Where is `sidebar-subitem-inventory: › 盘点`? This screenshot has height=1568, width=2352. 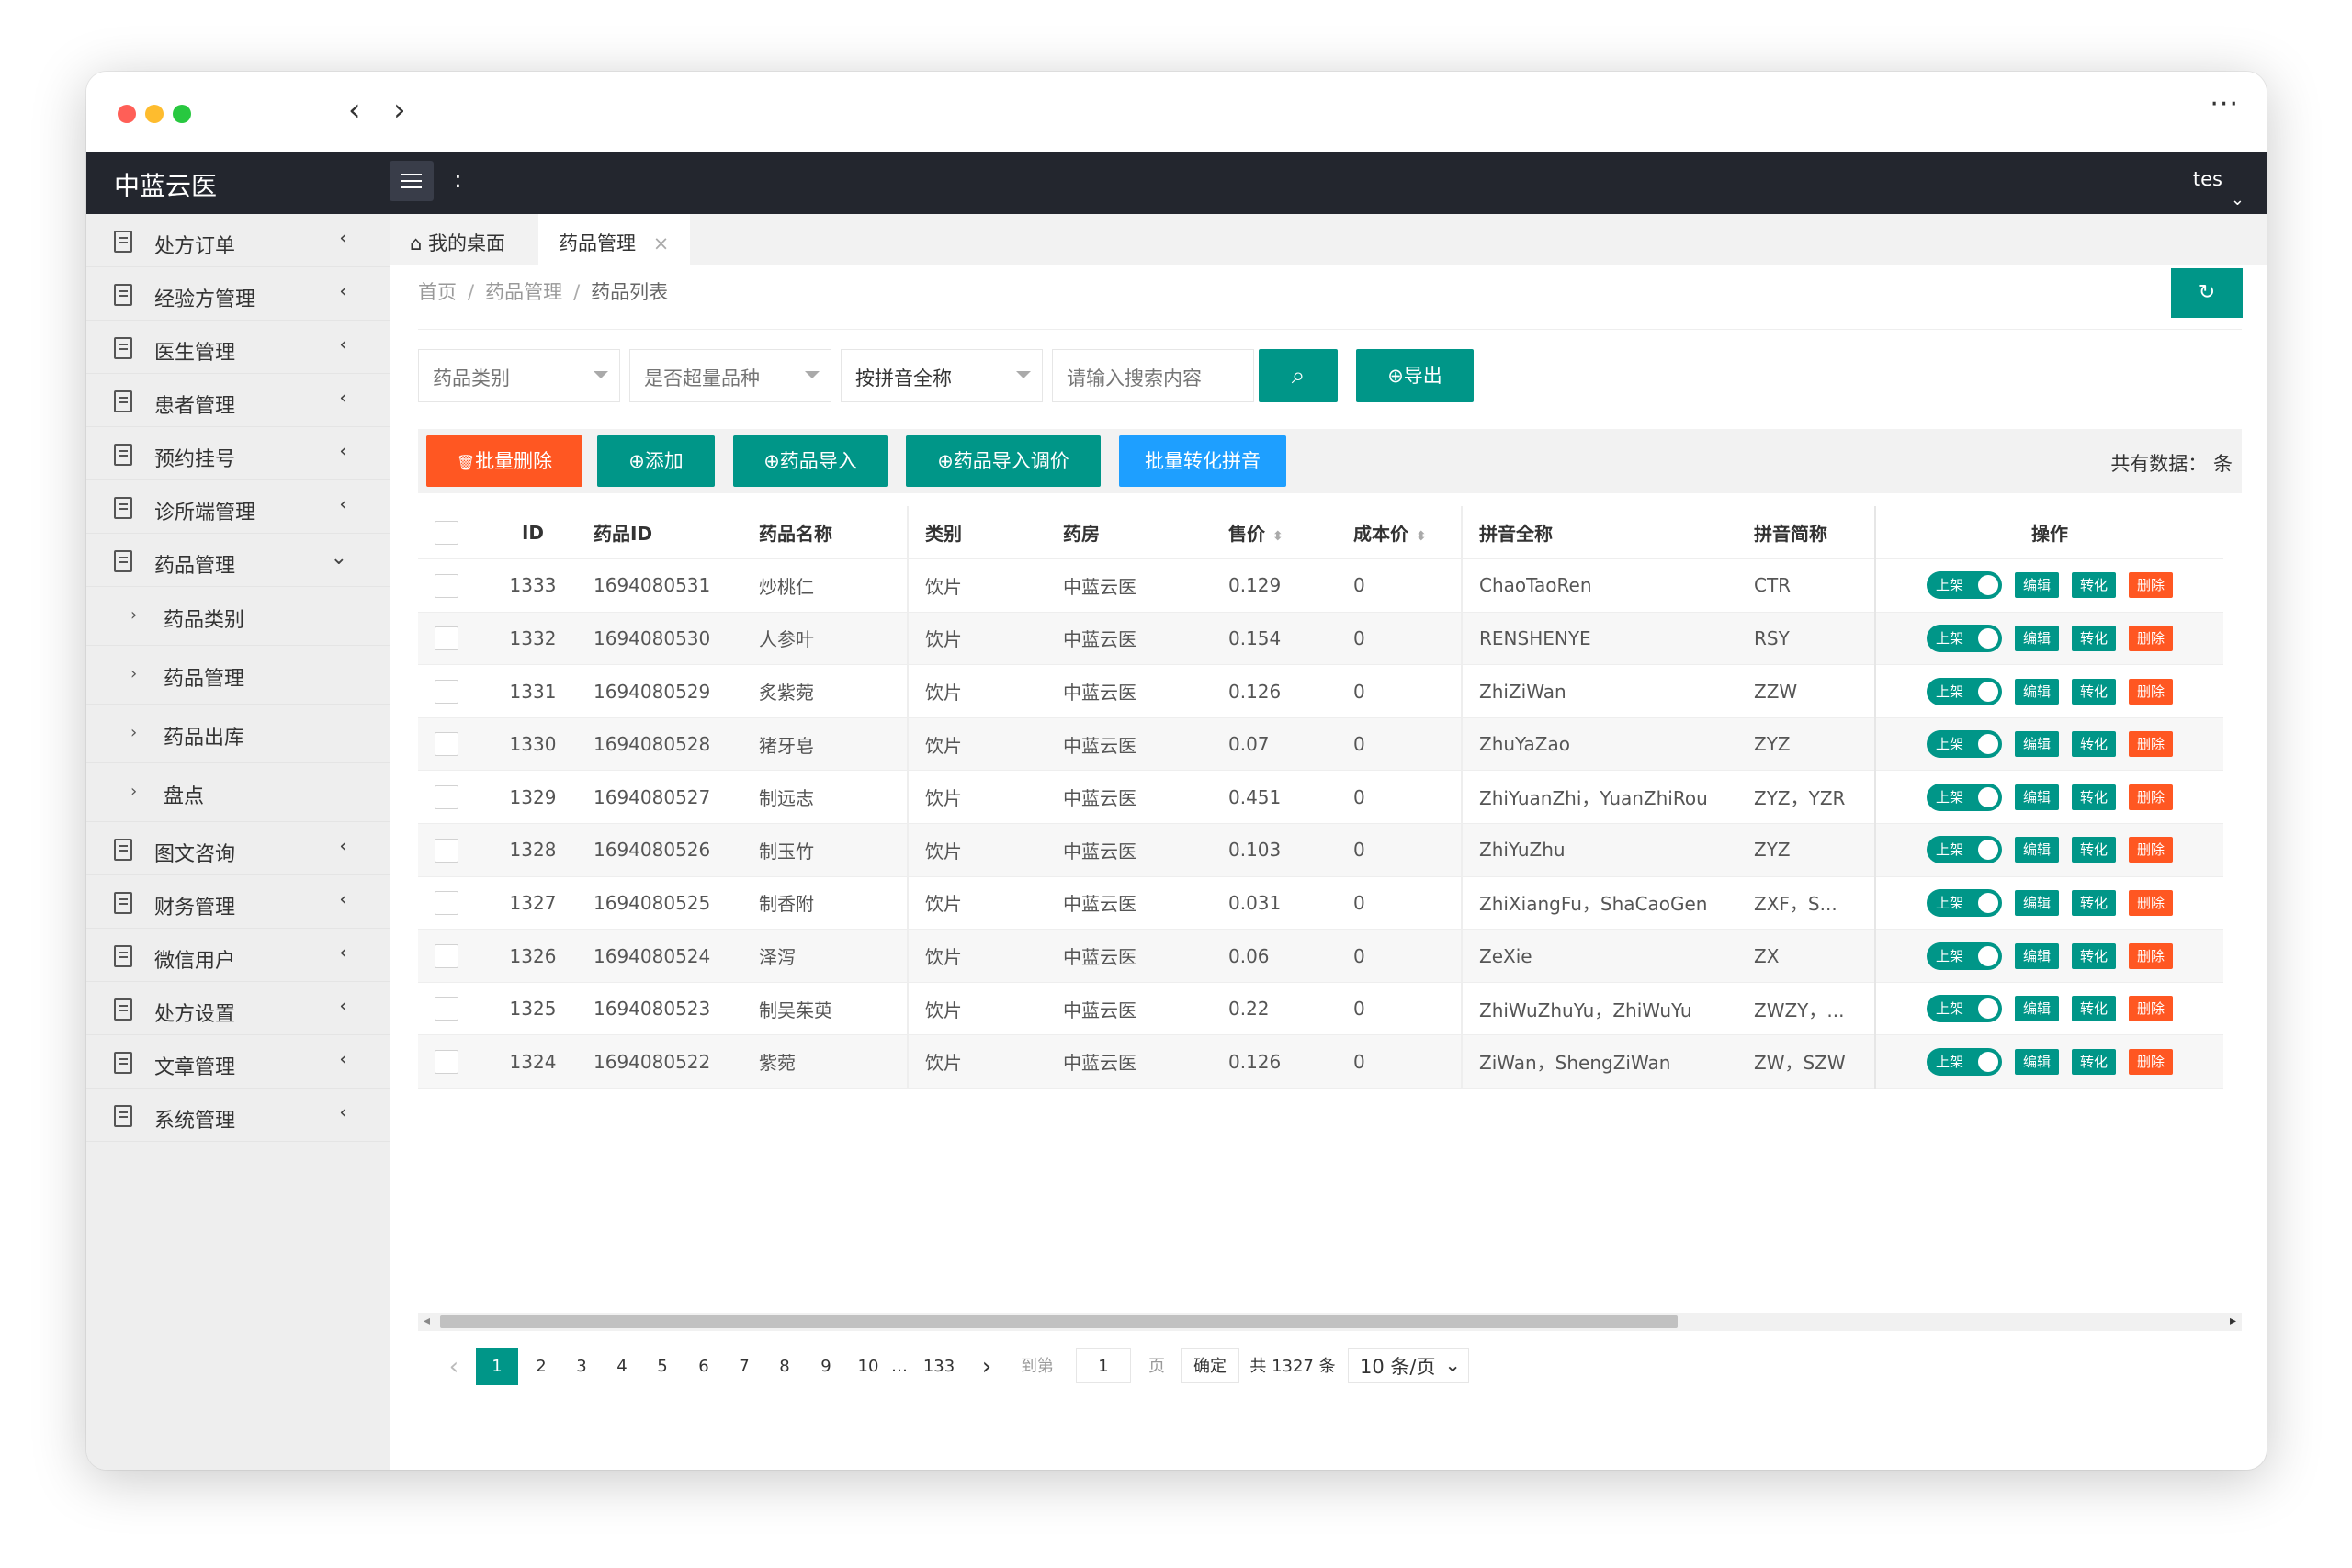
sidebar-subitem-inventory: › 盘点 is located at coordinates (238, 793).